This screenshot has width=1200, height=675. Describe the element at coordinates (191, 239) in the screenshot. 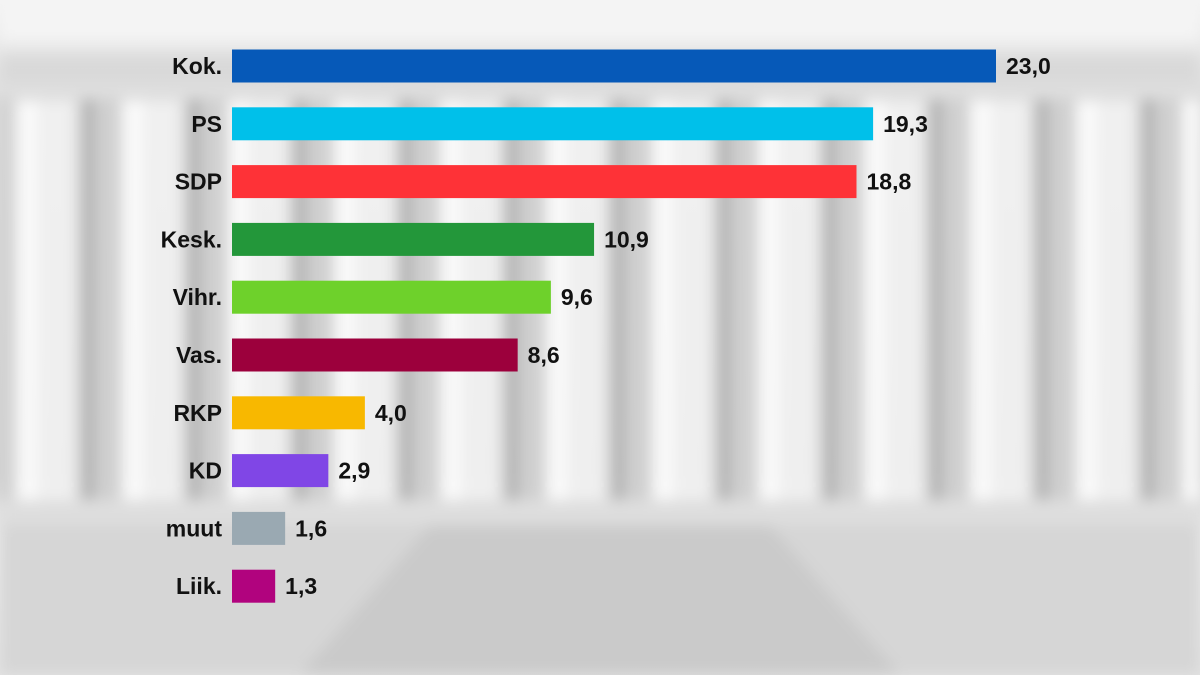

I see `category-label: Kesk.` at that location.